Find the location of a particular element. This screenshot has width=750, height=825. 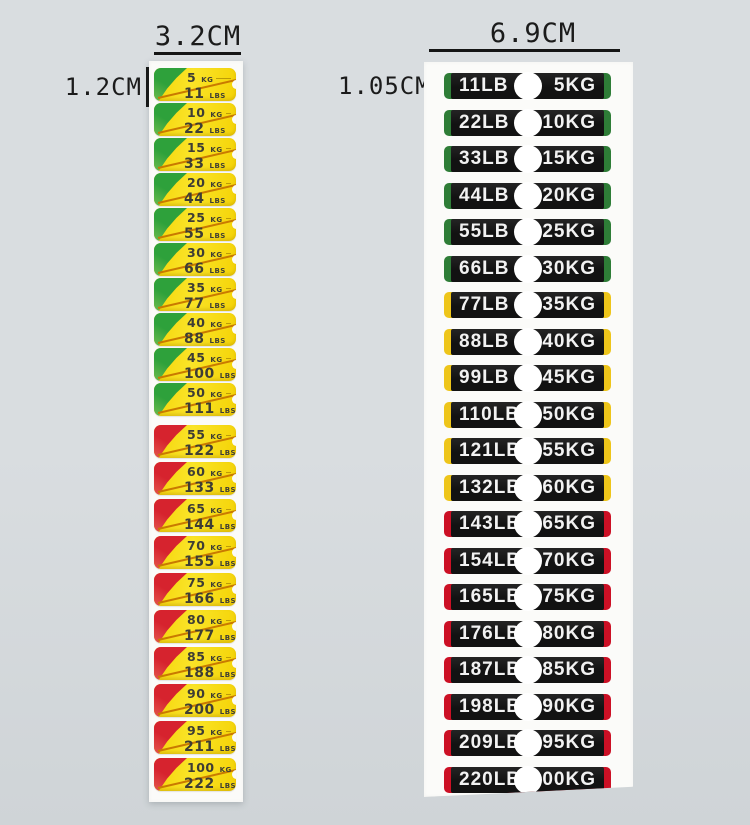

left-width-value: 3.2CM is located at coordinates (198, 36).